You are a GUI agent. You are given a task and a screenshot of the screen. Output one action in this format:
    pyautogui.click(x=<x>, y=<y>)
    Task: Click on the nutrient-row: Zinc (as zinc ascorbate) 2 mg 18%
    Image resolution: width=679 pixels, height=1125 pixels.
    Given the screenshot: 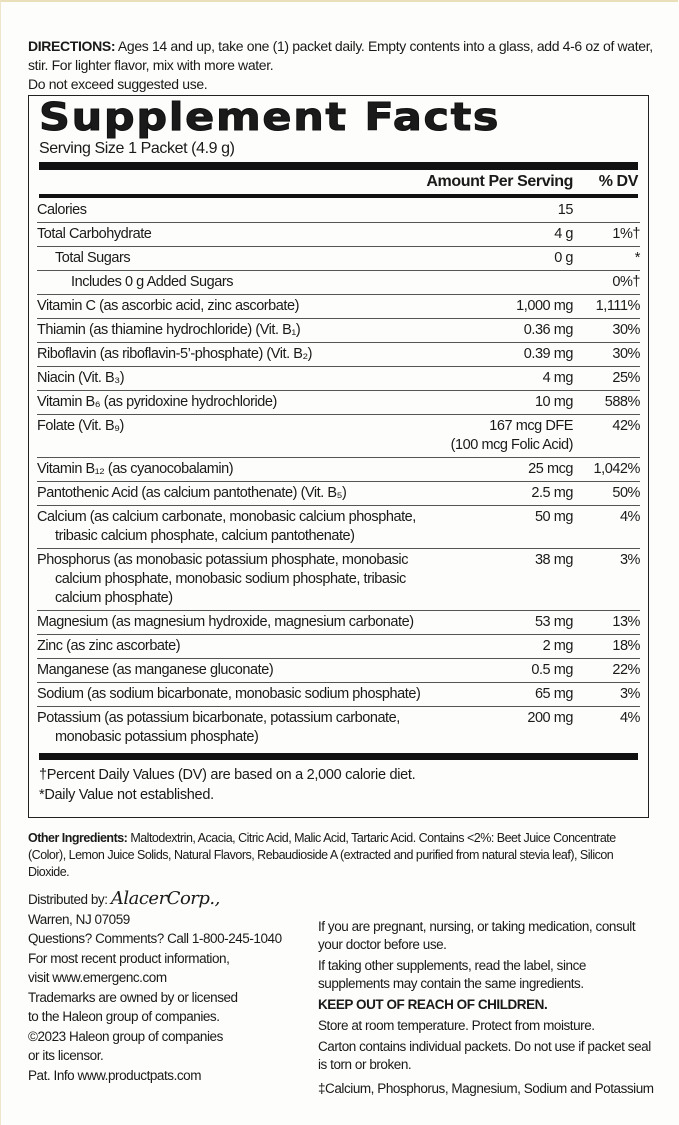 What is the action you would take?
    pyautogui.click(x=338, y=647)
    